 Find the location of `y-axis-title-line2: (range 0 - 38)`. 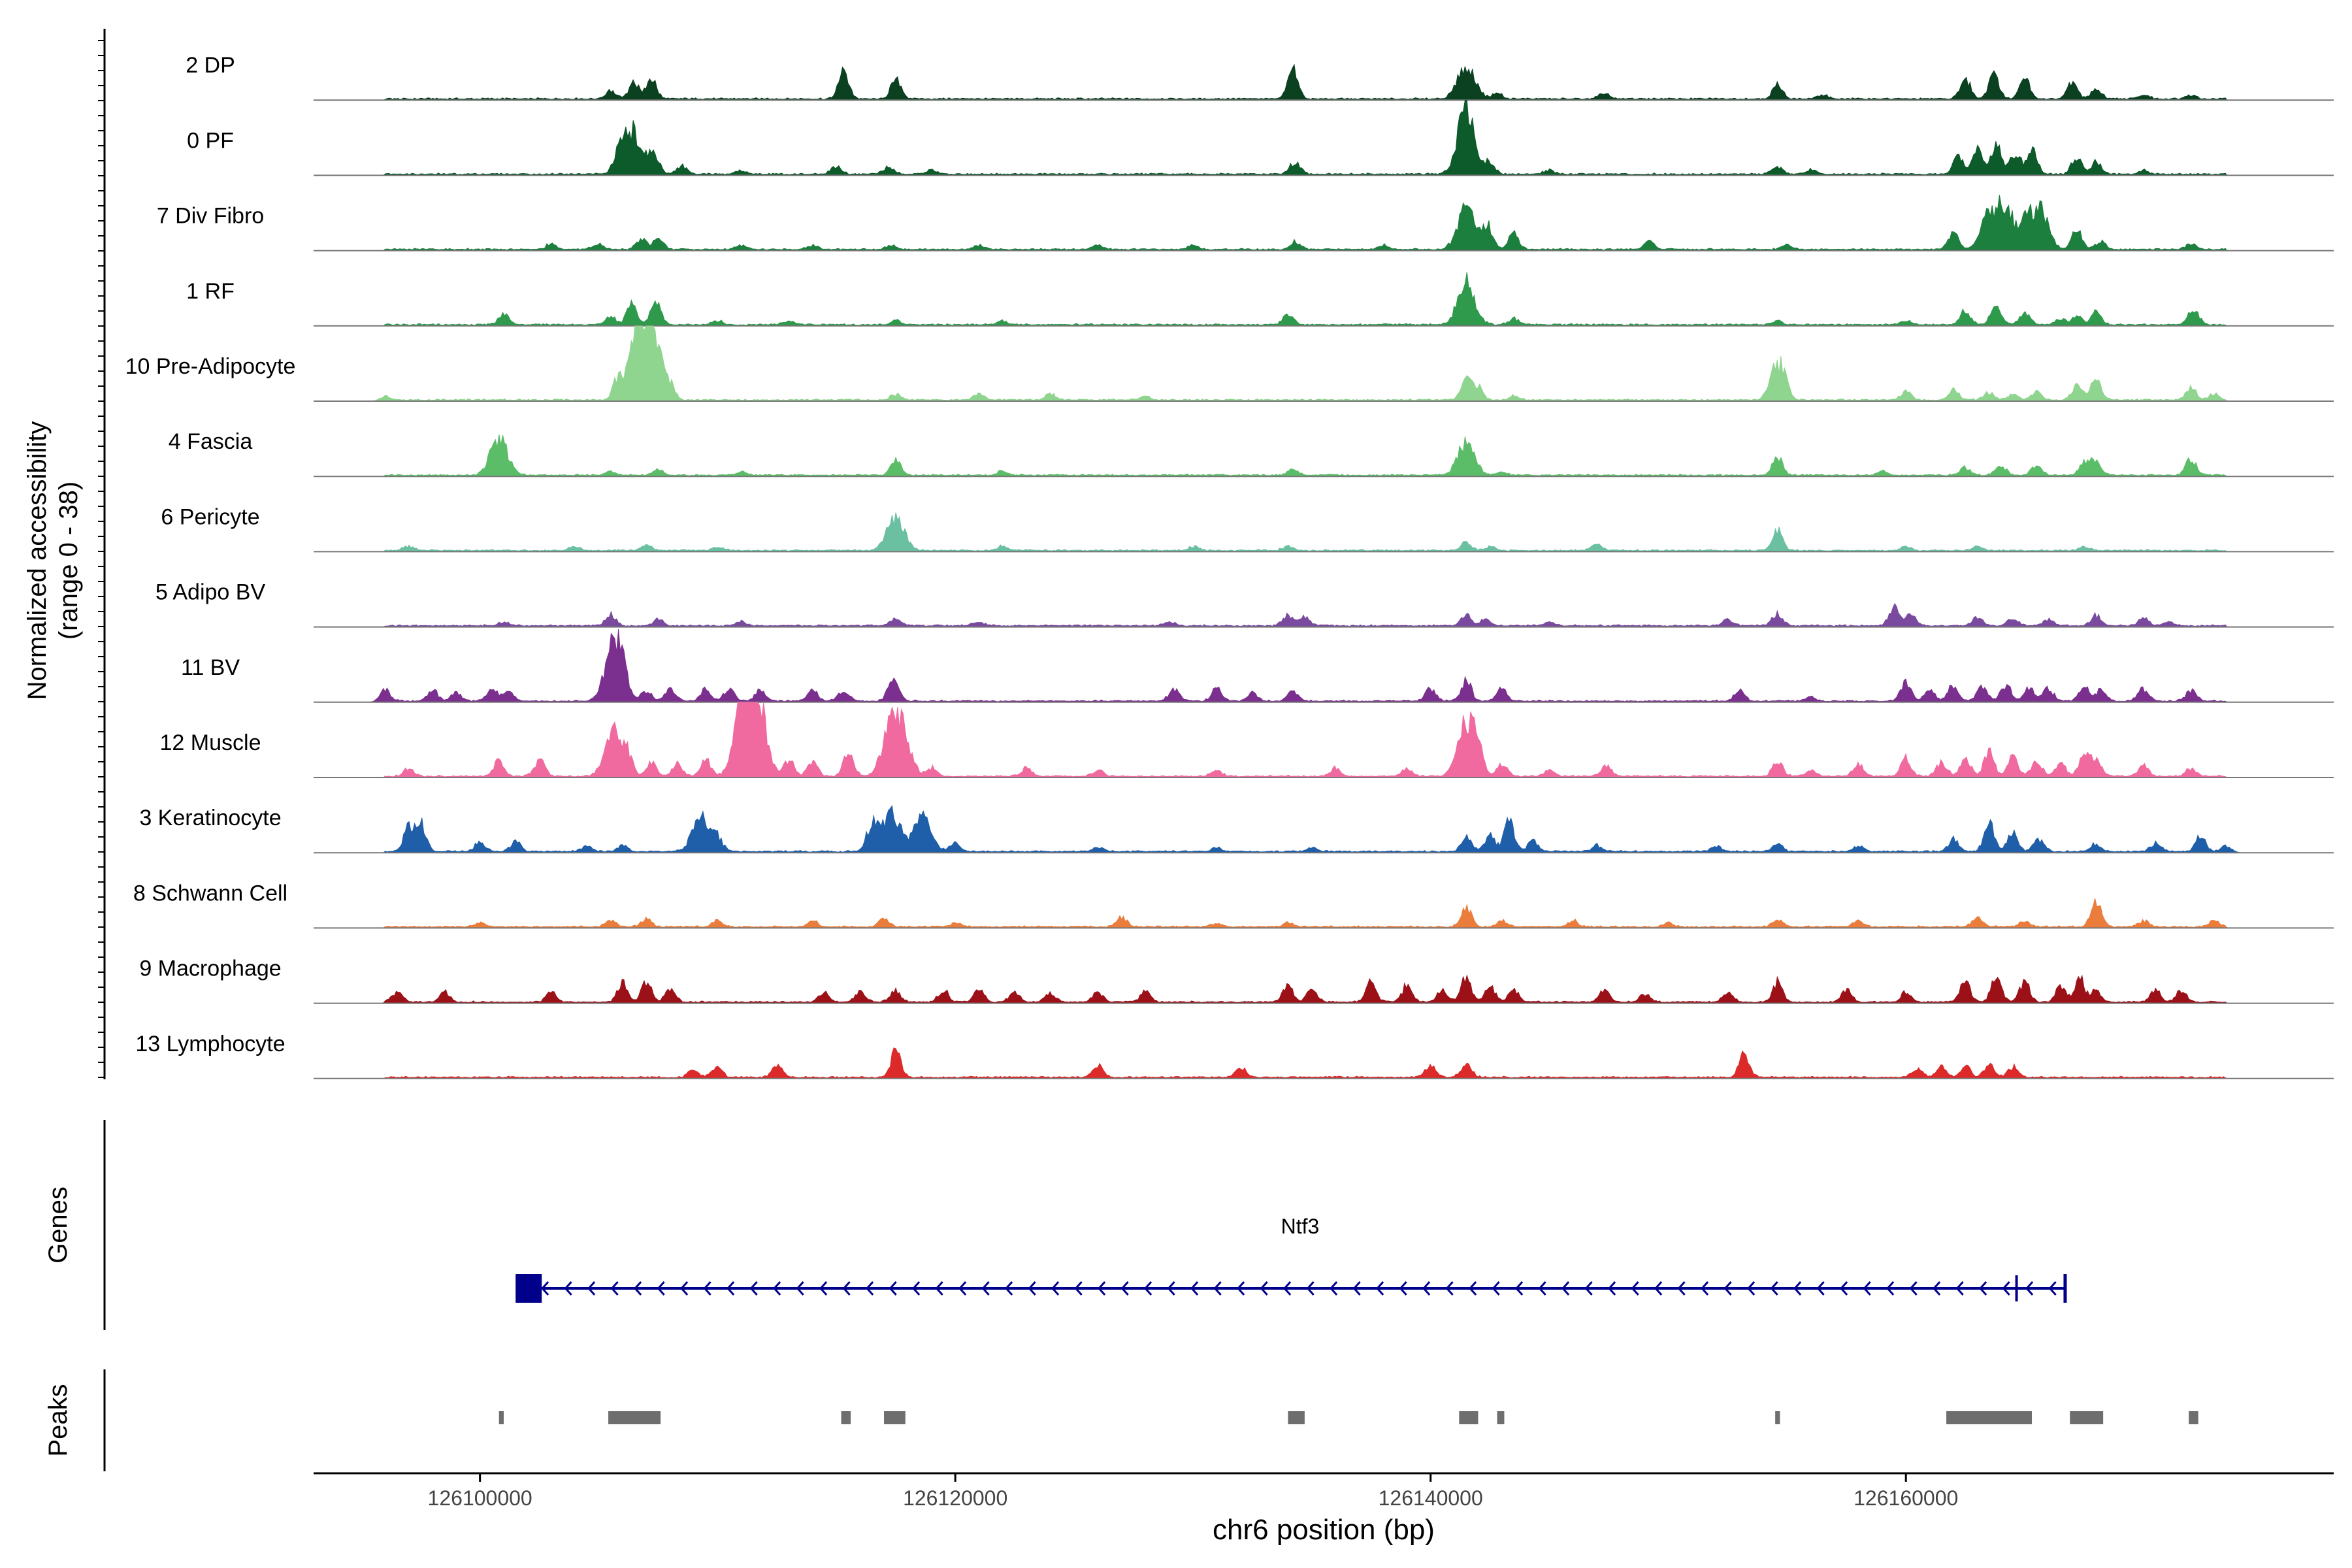

y-axis-title-line2: (range 0 - 38) is located at coordinates (68, 561).